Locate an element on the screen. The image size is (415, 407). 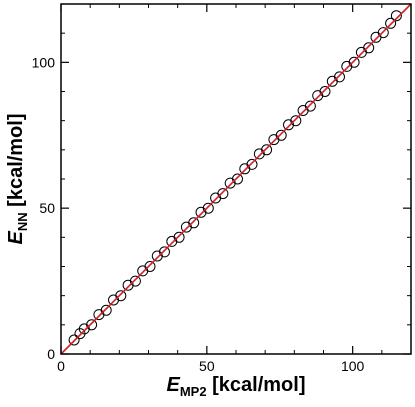
x-tick-label: 50 is located at coordinates (207, 366).